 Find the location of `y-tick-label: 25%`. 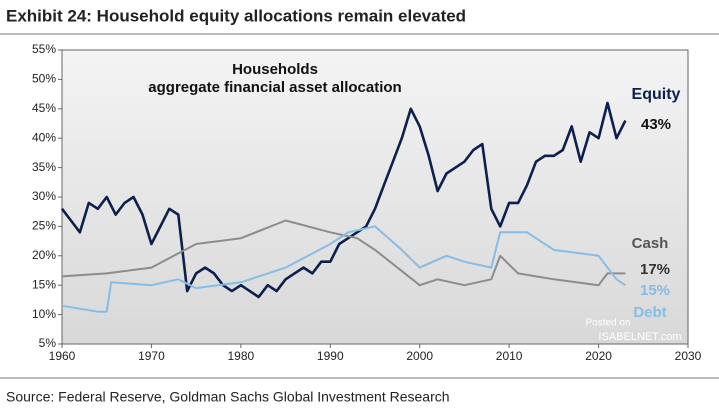

y-tick-label: 25% is located at coordinates (44, 226).